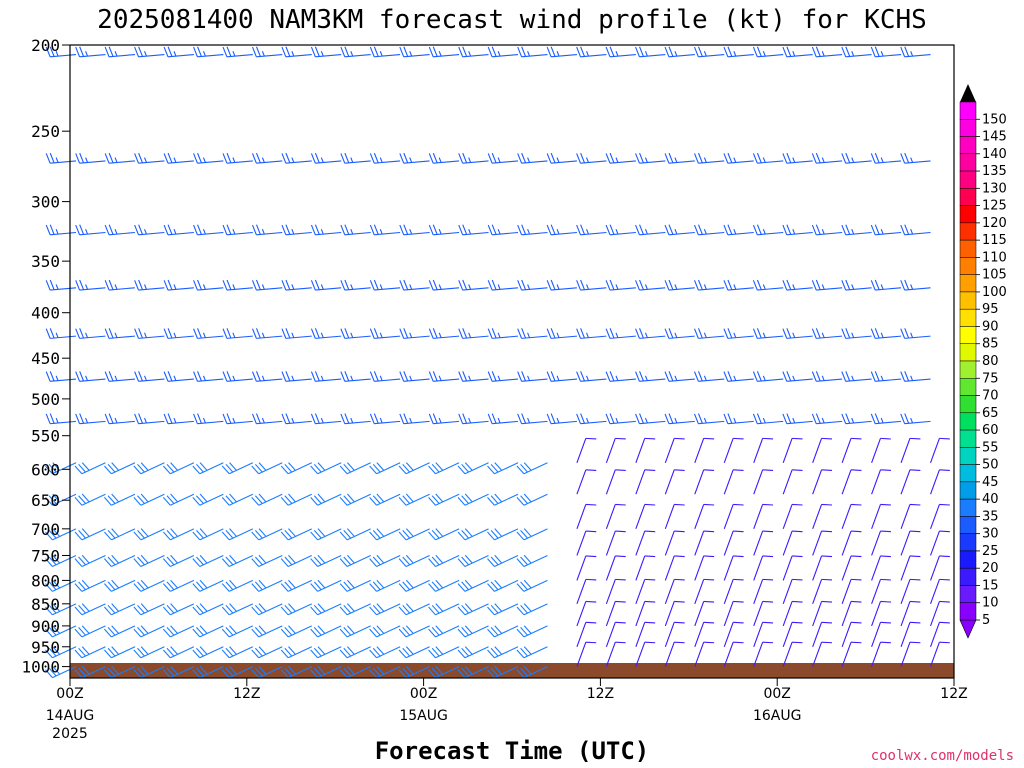  Describe the element at coordinates (990, 465) in the screenshot. I see `colorbar-label: 50` at that location.